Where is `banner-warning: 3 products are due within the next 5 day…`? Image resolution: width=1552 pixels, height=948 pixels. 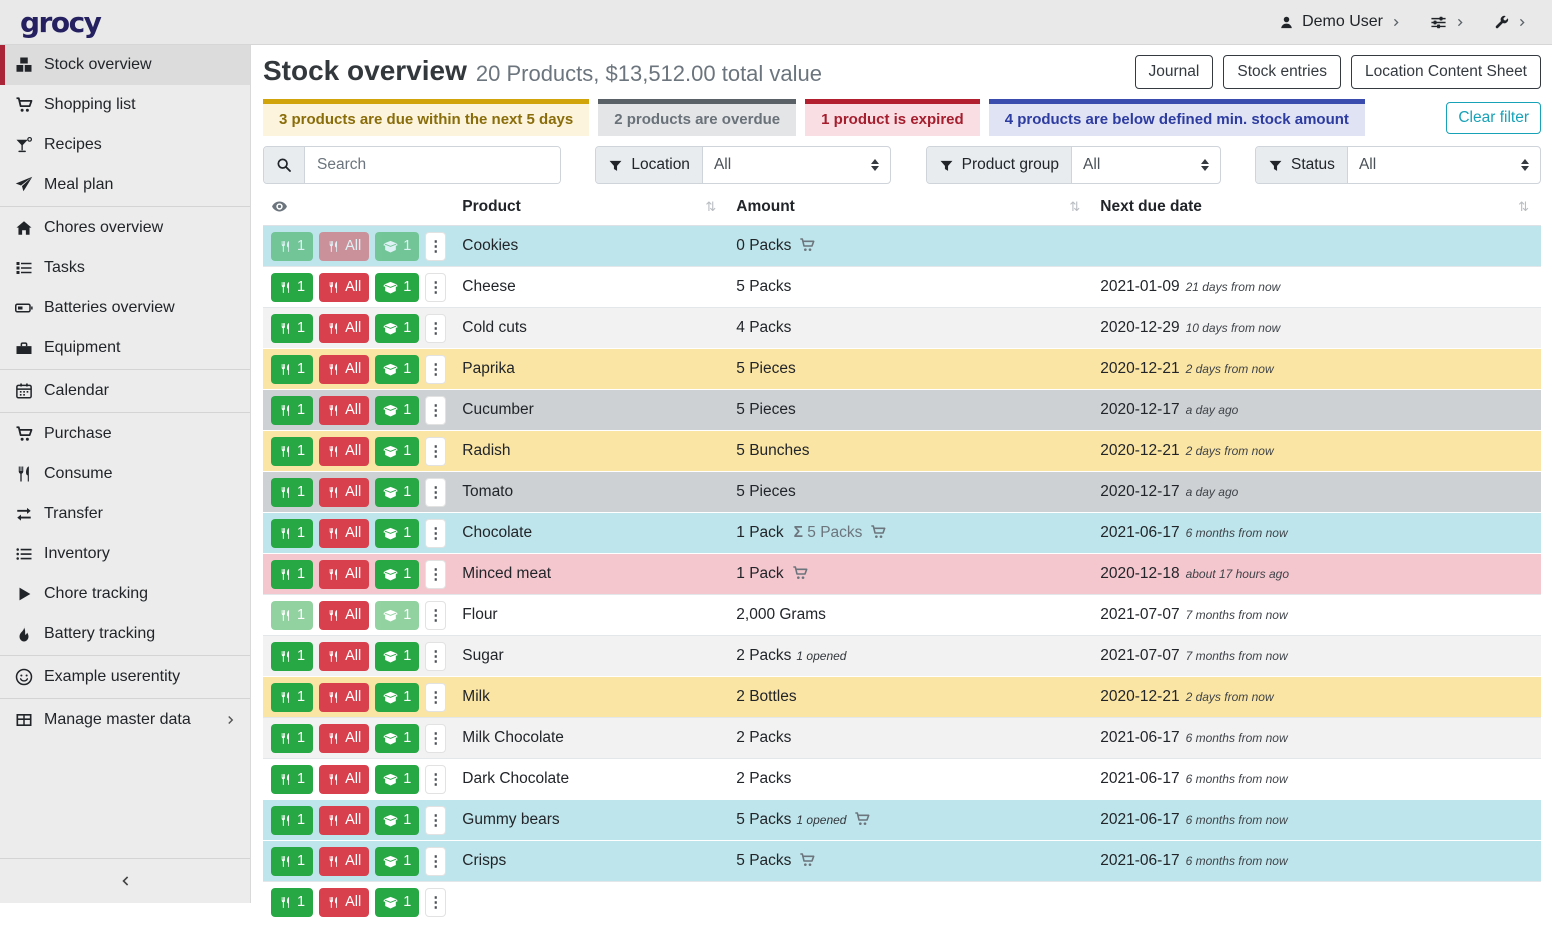 banner-warning: 3 products are due within the next 5 day… is located at coordinates (426, 117).